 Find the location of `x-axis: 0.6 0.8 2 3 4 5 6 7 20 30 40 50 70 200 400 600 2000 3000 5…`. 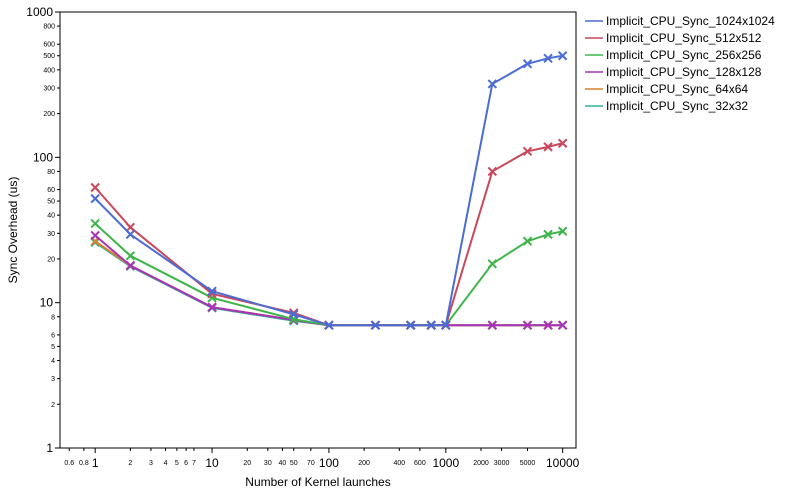

x-axis: 0.6 0.8 2 3 4 5 6 7 20 30 40 50 70 200 400 600 2000 3000 5… is located at coordinates (322, 459).